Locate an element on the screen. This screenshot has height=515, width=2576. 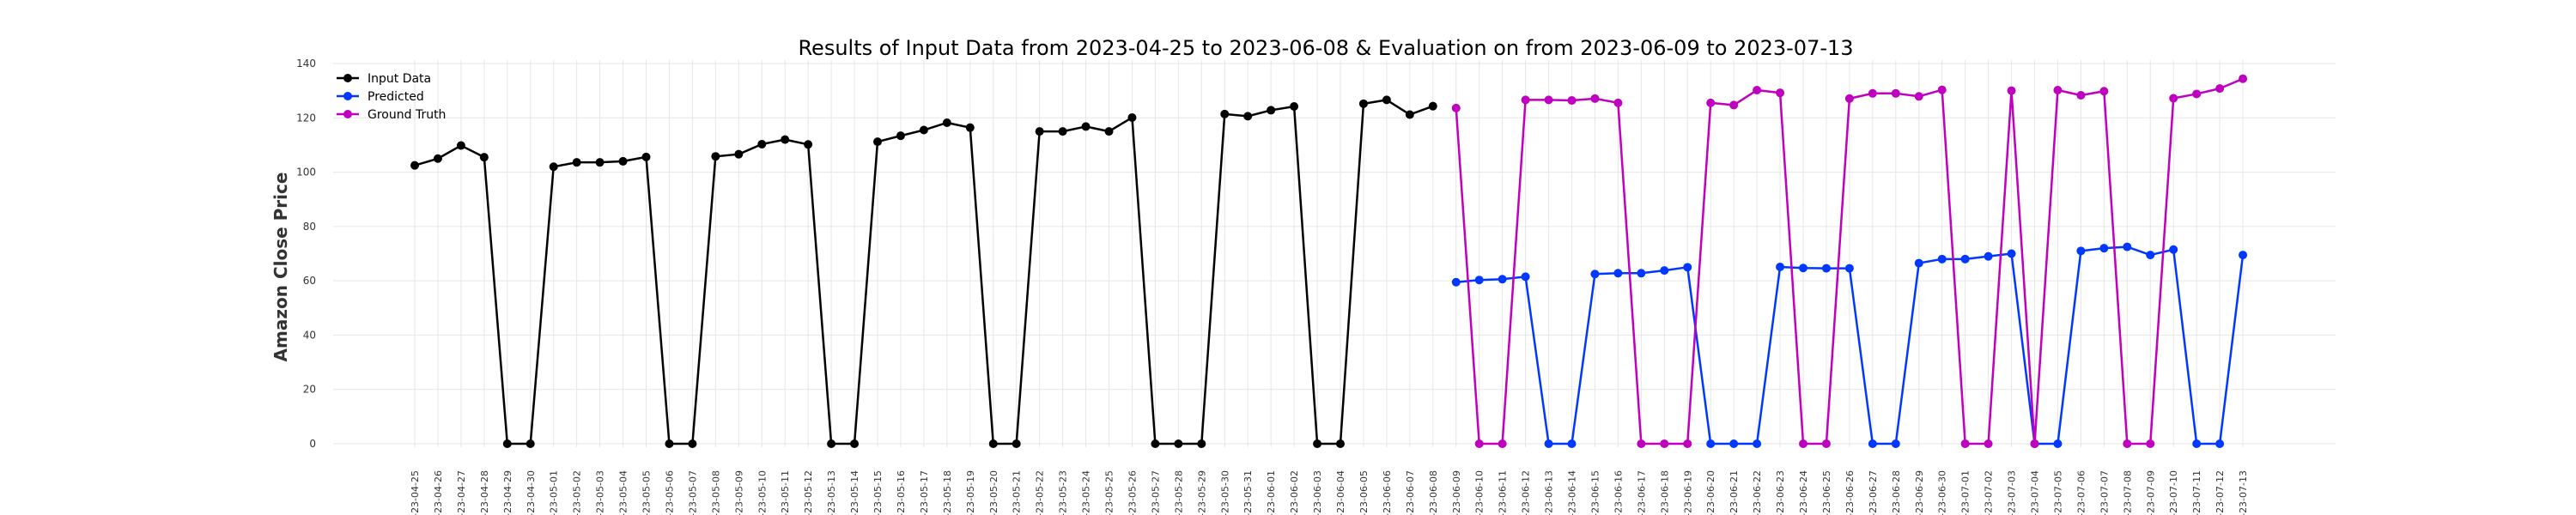
x-tick-label: -23-06-06 is located at coordinates (1387, 492).